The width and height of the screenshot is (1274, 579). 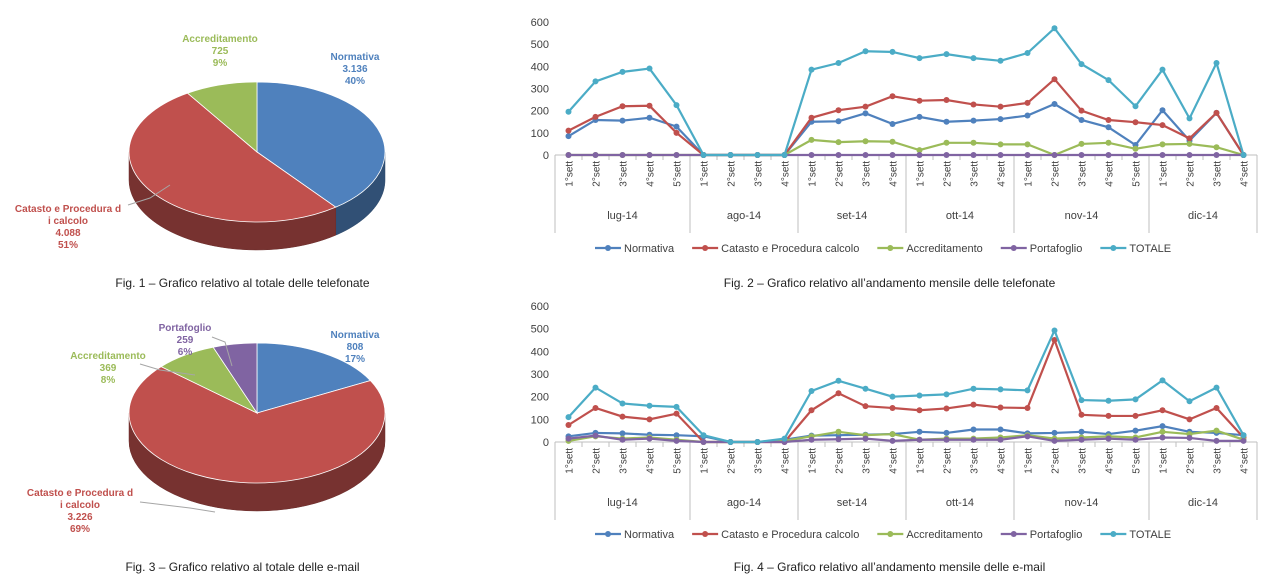 I want to click on pie-label-text: 40%, so click(x=355, y=81).